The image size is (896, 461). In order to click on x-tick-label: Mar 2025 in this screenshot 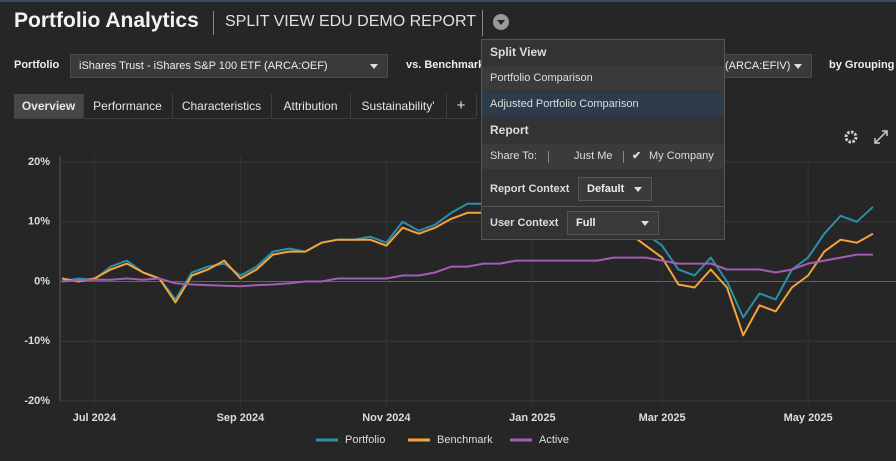, I will do `click(662, 418)`.